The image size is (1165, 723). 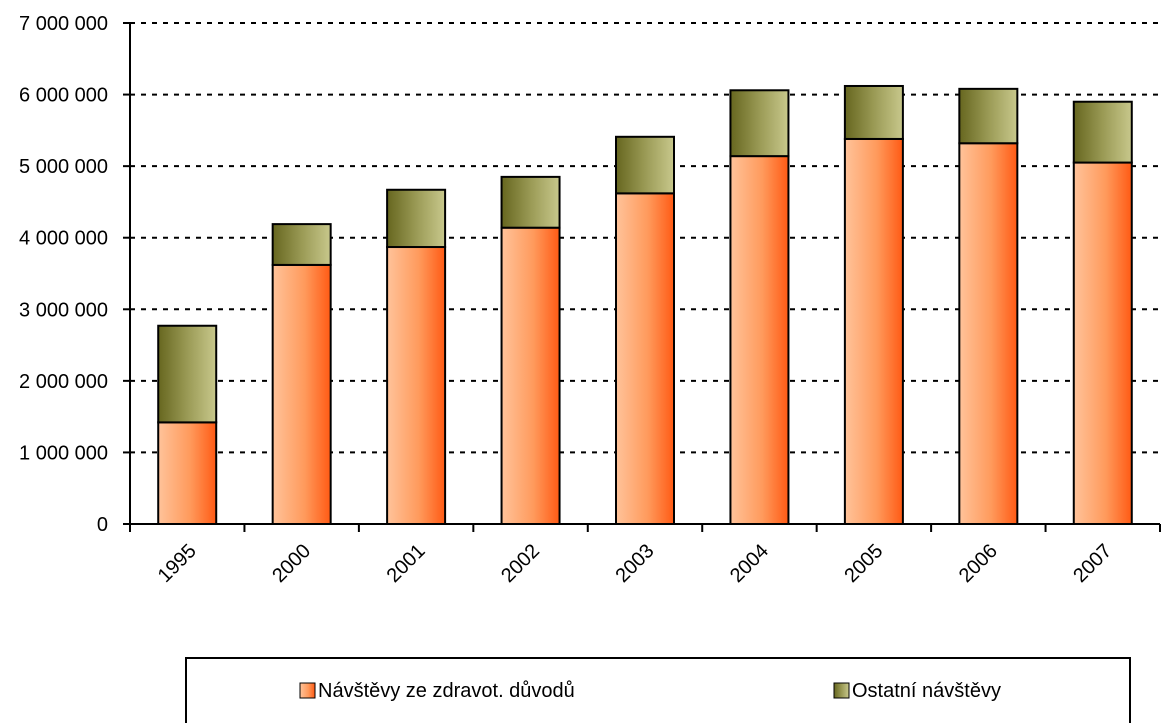 What do you see at coordinates (63, 24) in the screenshot?
I see `y-tick-label: 7 000 000` at bounding box center [63, 24].